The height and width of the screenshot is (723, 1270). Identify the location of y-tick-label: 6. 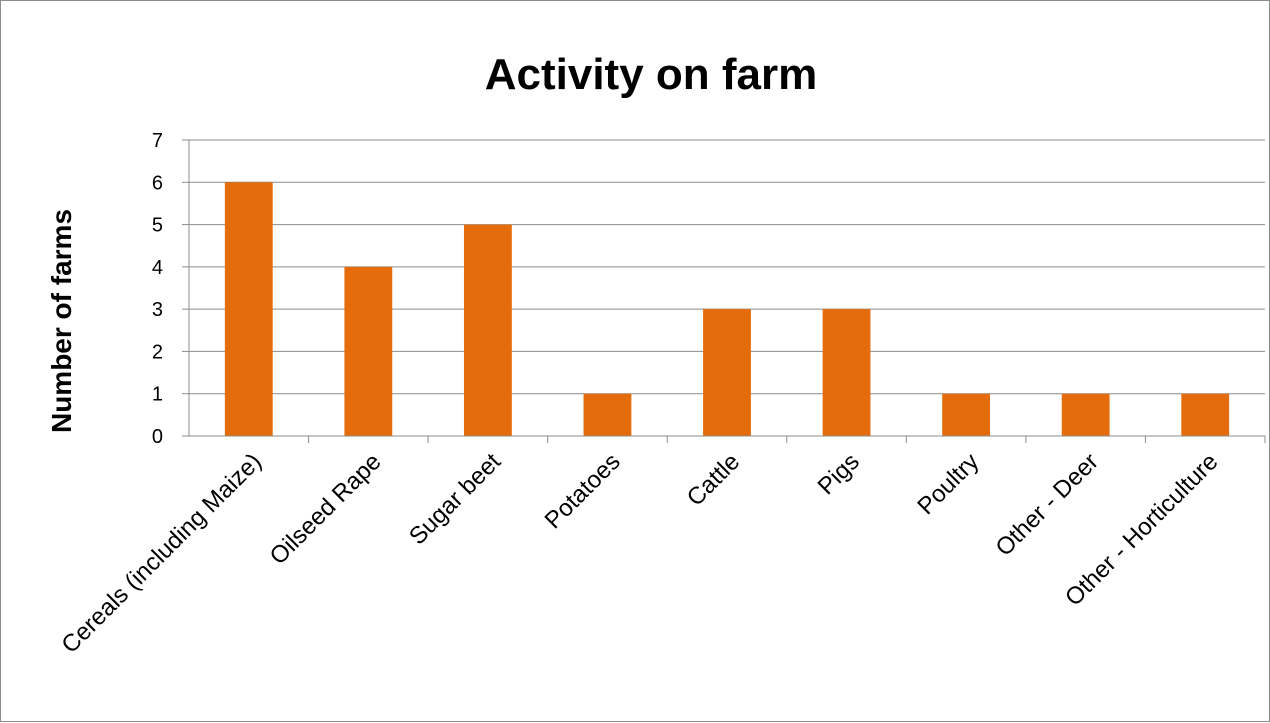
(157, 183).